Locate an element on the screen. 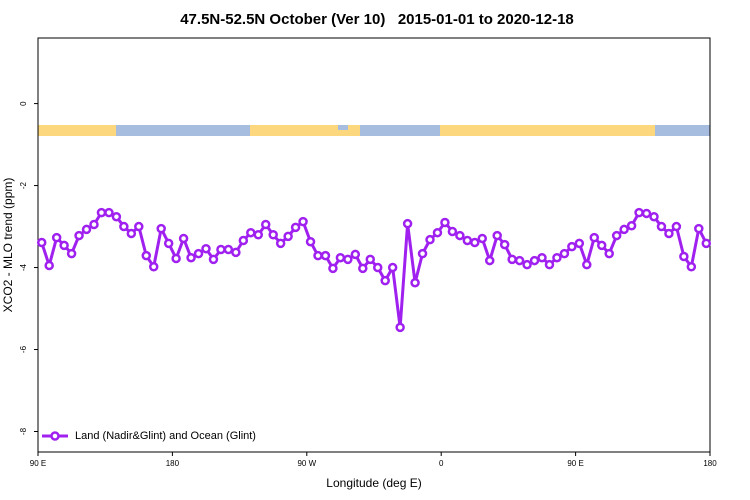 The width and height of the screenshot is (750, 500). y-tick-label: -4 is located at coordinates (23, 267).